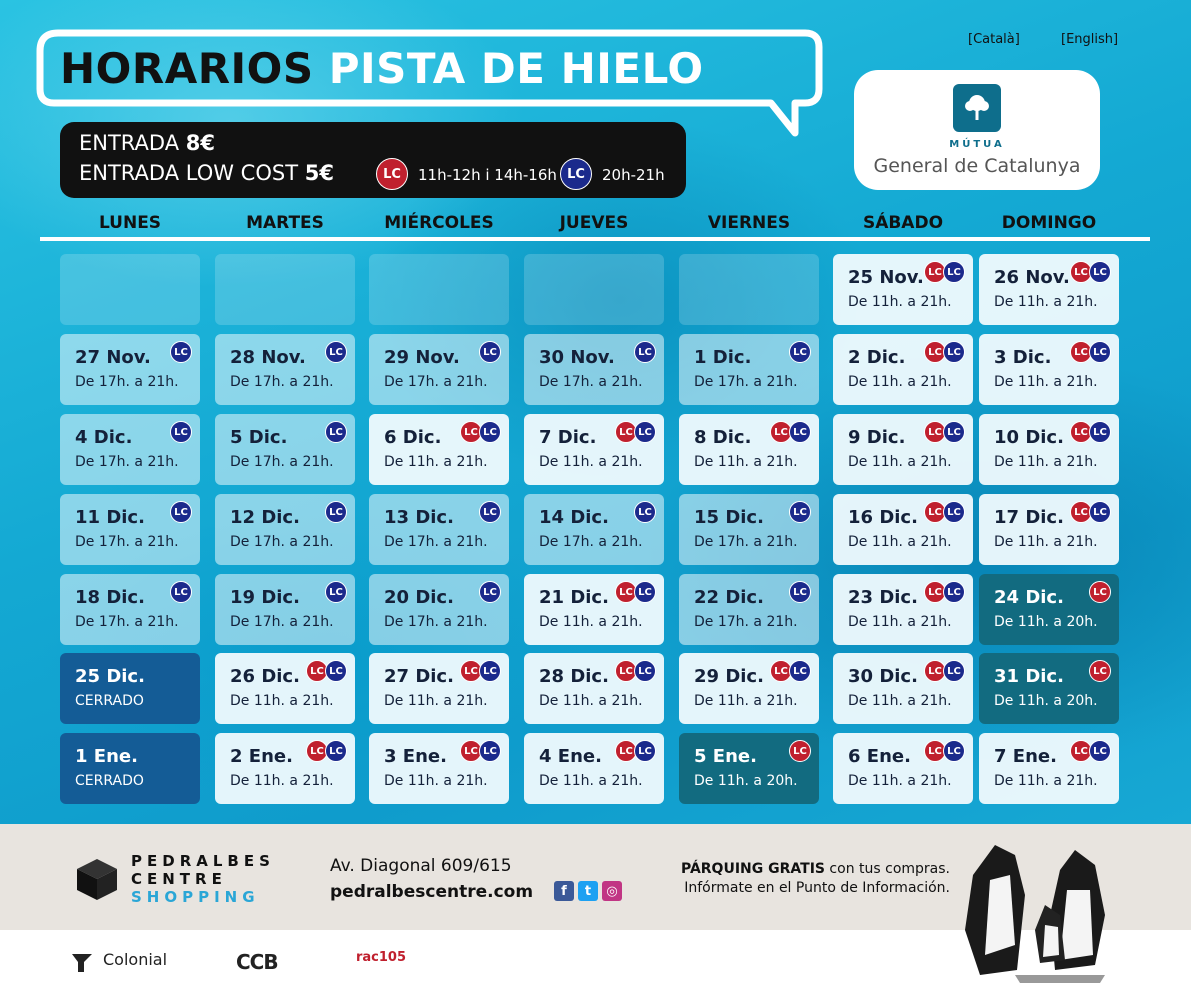 The width and height of the screenshot is (1191, 992). I want to click on lang-english-link: [English], so click(1090, 39).